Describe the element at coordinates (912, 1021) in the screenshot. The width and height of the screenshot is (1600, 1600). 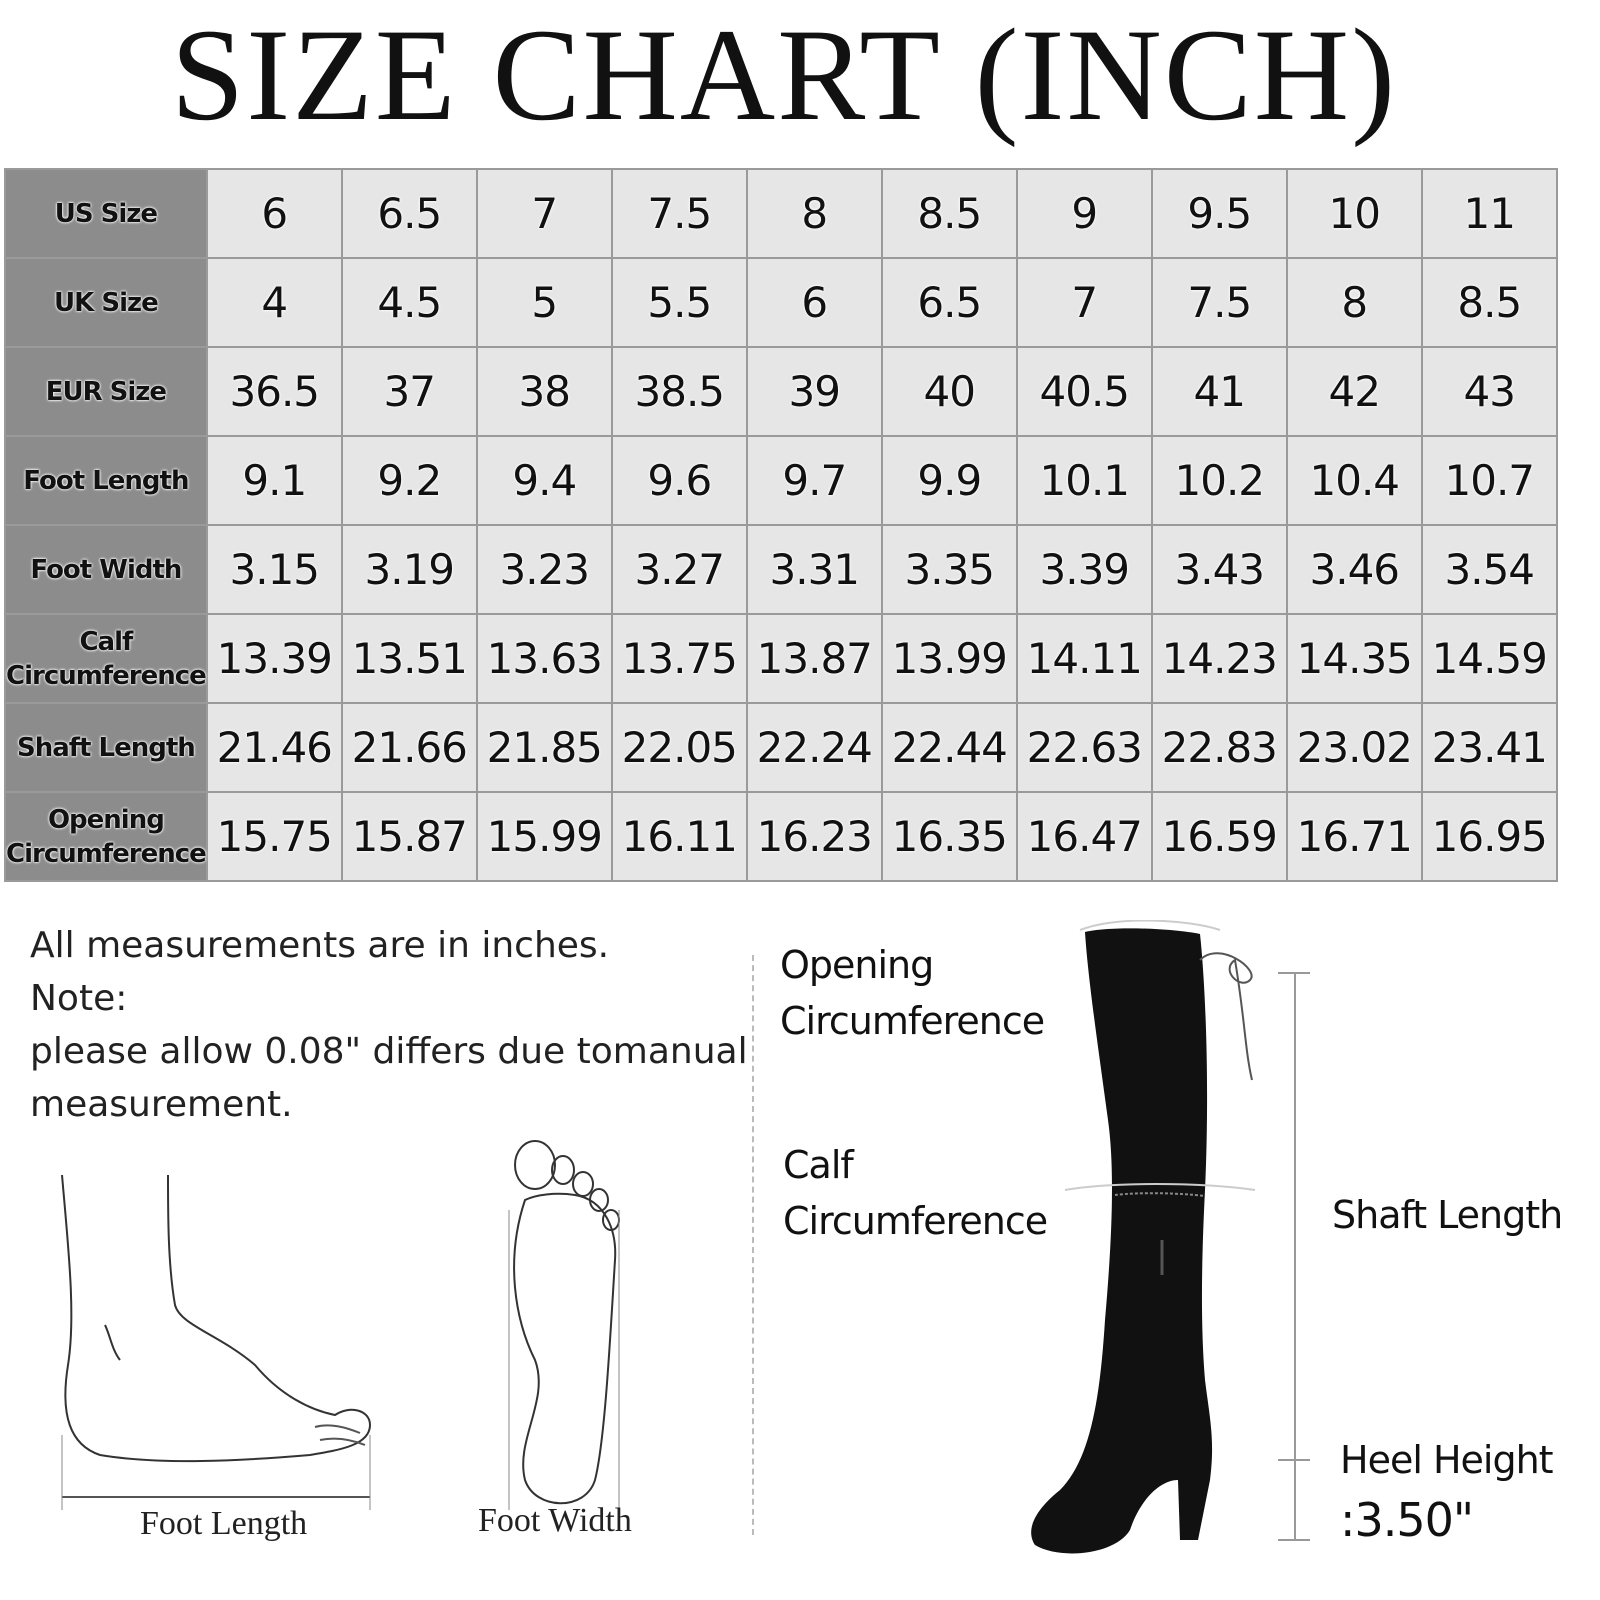
I see `opening-label-2: Circumference` at that location.